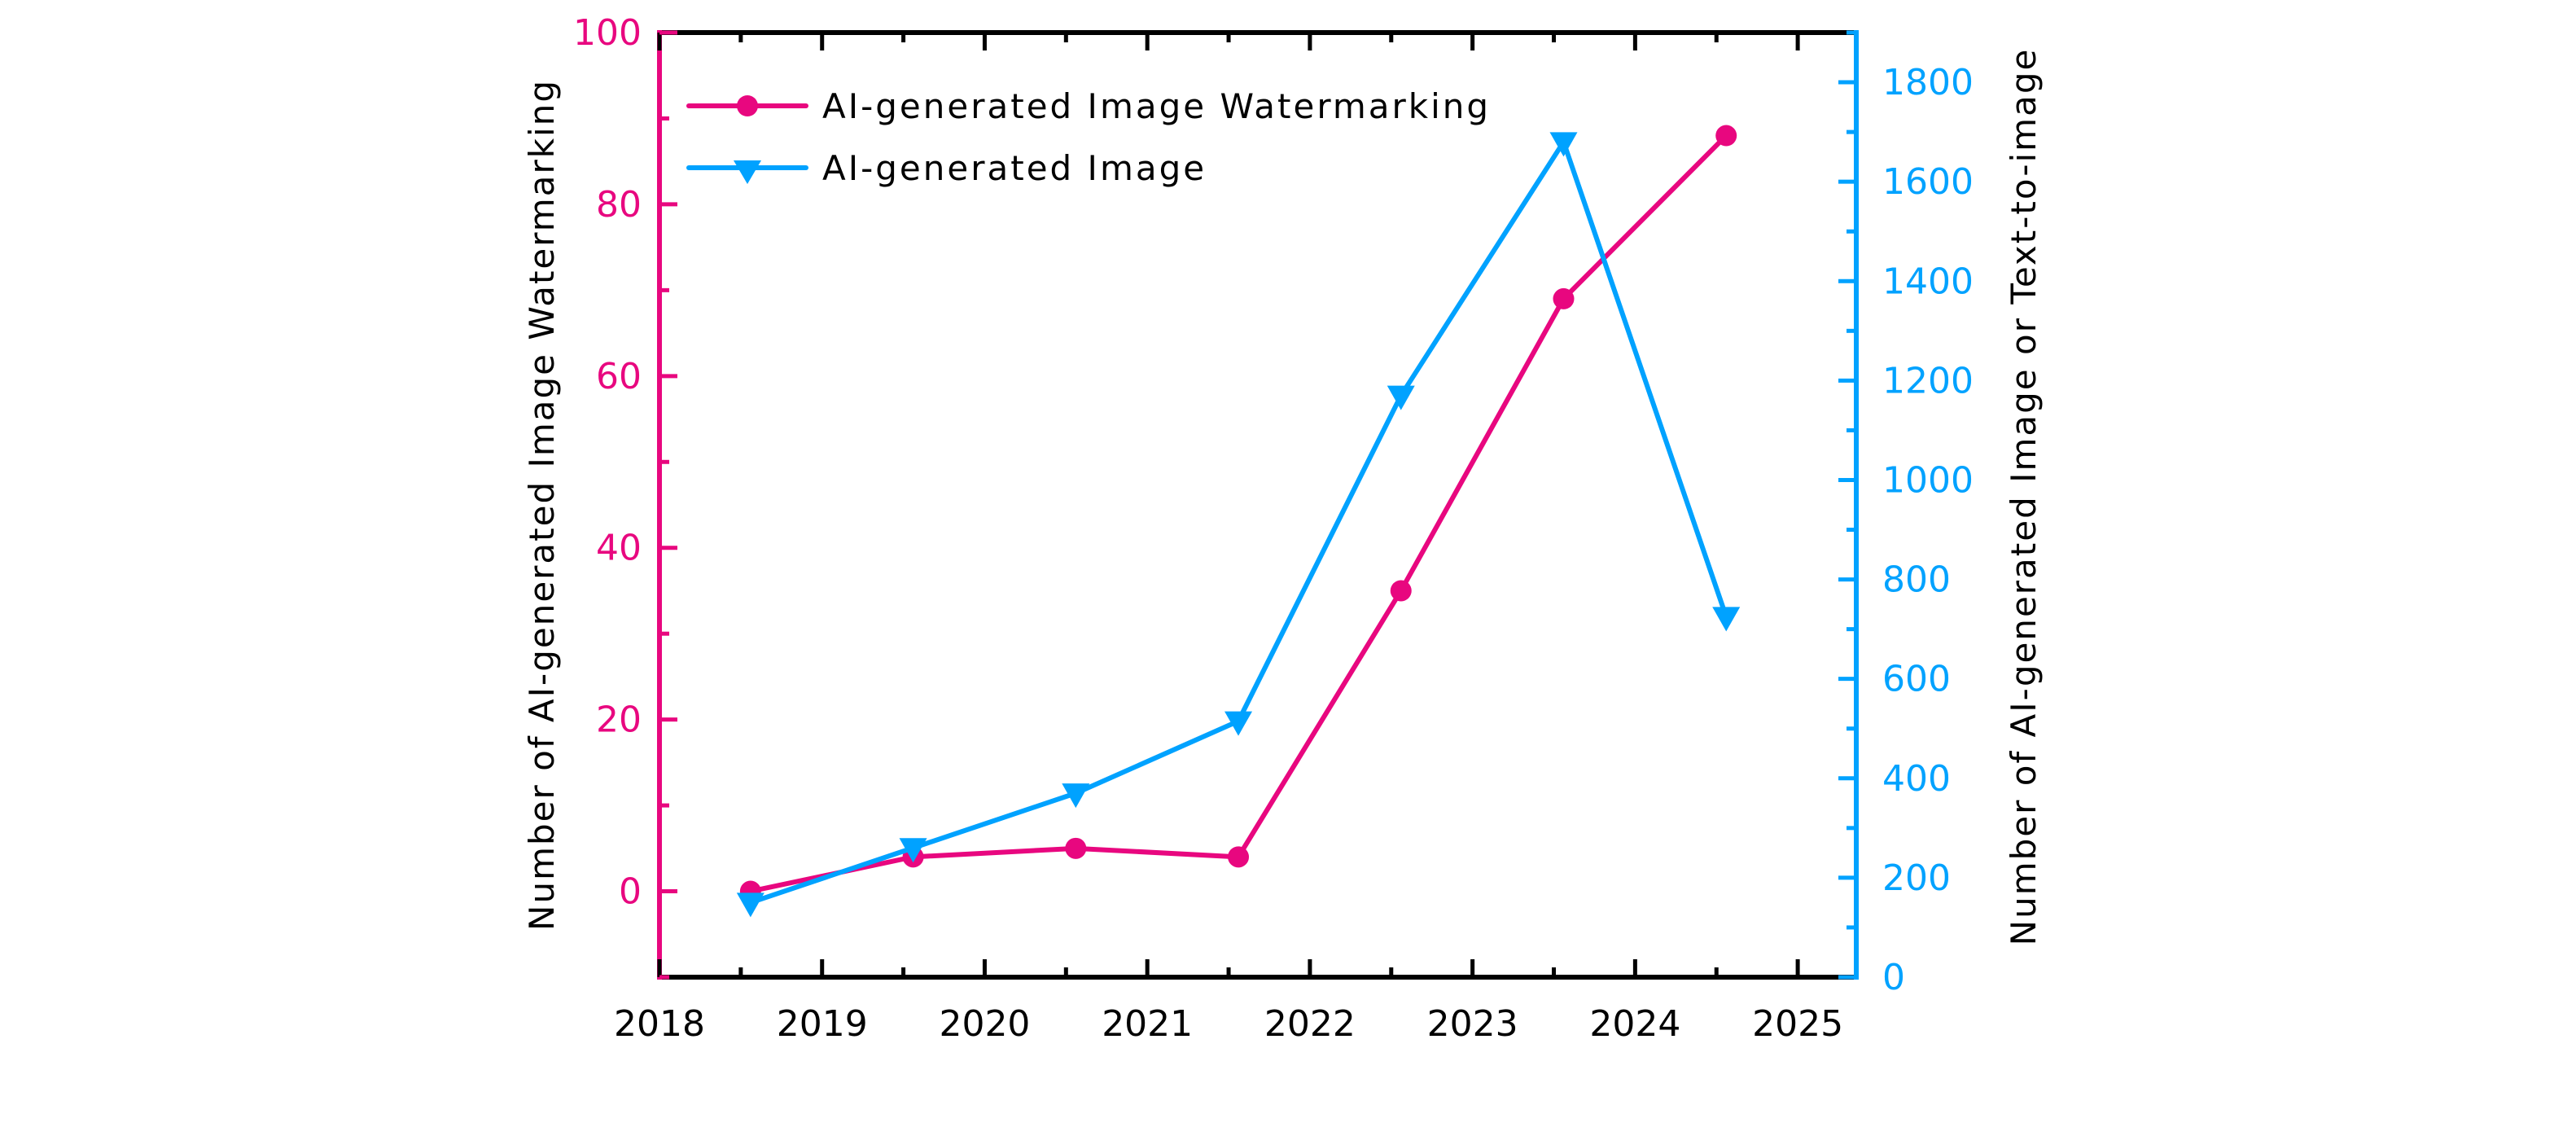 This screenshot has width=2576, height=1127. I want to click on right-tick-label: 1000, so click(1928, 480).